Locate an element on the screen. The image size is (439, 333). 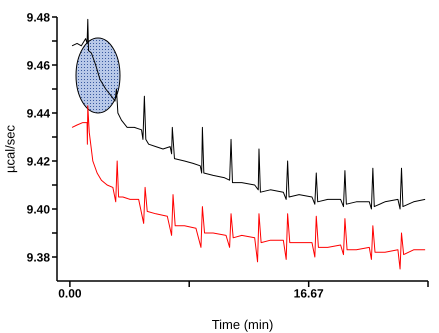
y-tick-label: 9.42 is located at coordinates (38, 161).